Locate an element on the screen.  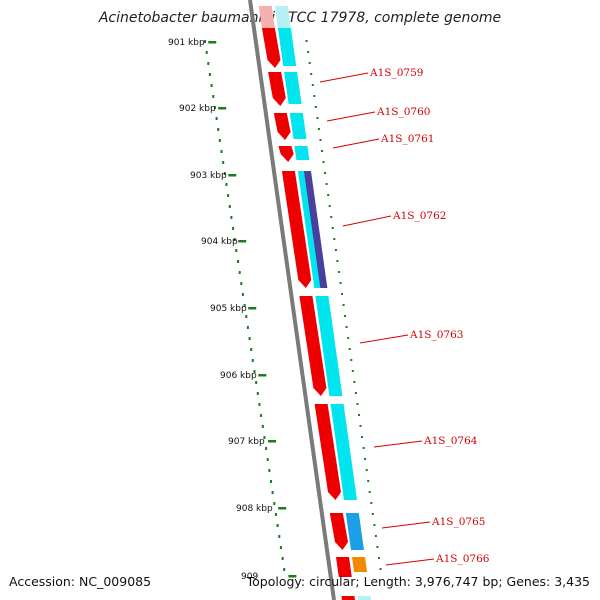
ruler-tick-label: 906 kbp is located at coordinates (238, 376).